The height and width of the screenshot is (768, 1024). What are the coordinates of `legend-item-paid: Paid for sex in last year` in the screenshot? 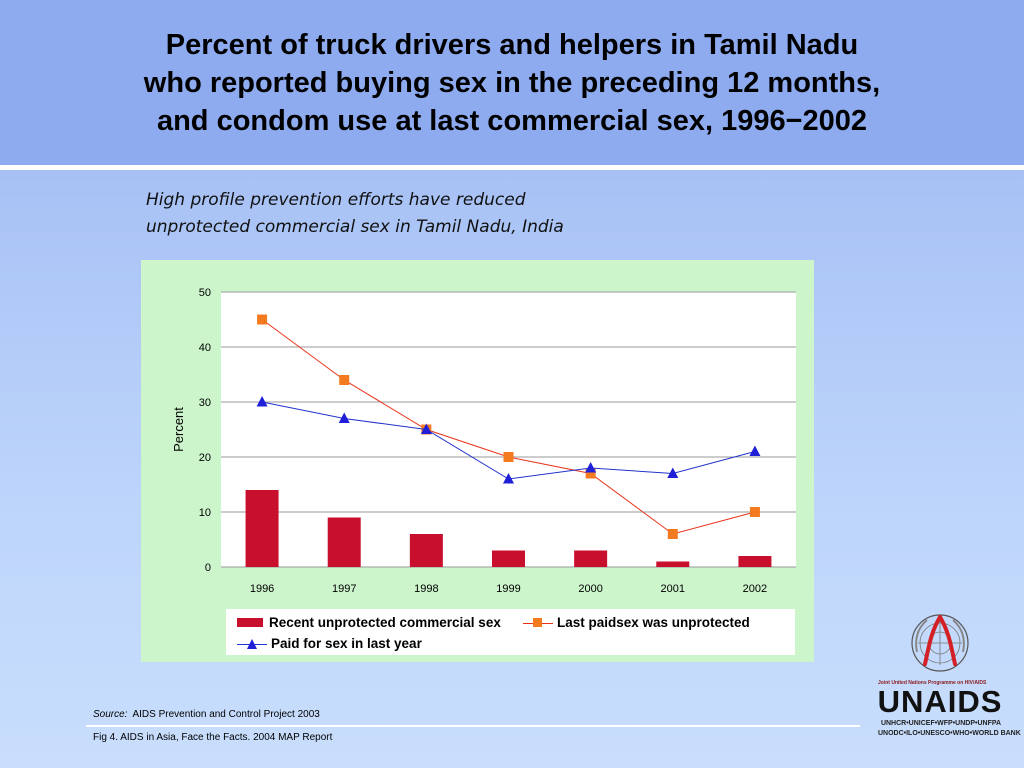 It's located at (329, 643).